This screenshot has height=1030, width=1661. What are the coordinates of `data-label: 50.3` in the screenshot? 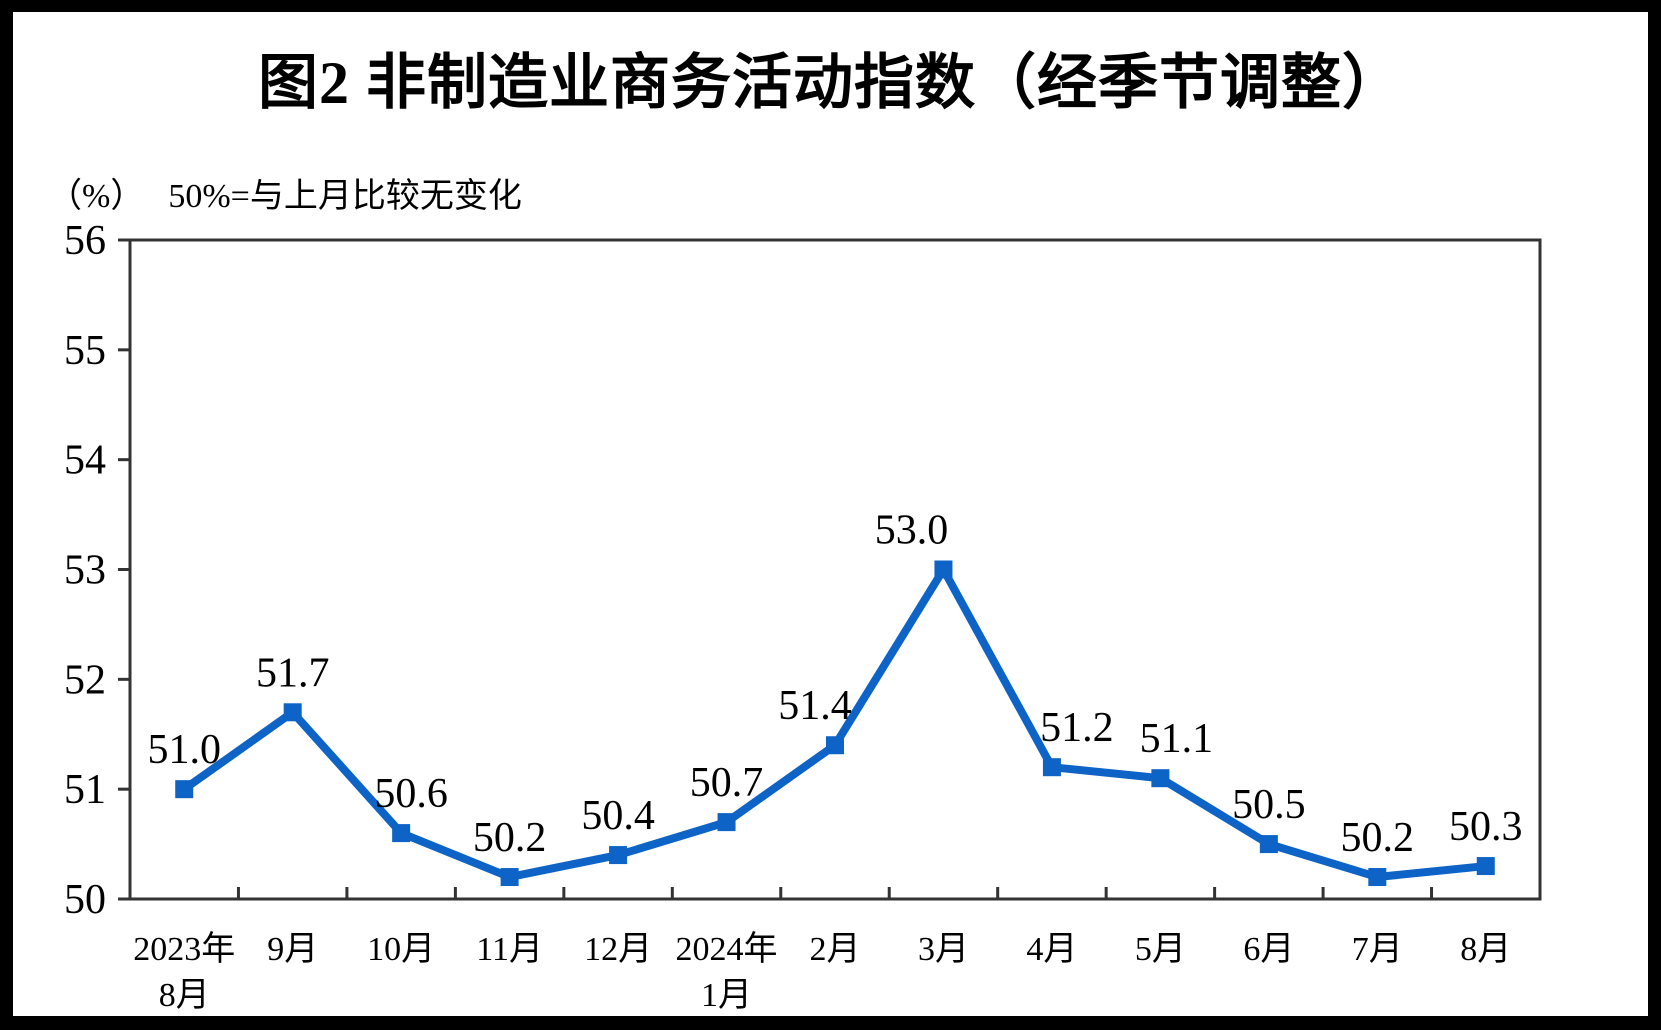 It's located at (1486, 827).